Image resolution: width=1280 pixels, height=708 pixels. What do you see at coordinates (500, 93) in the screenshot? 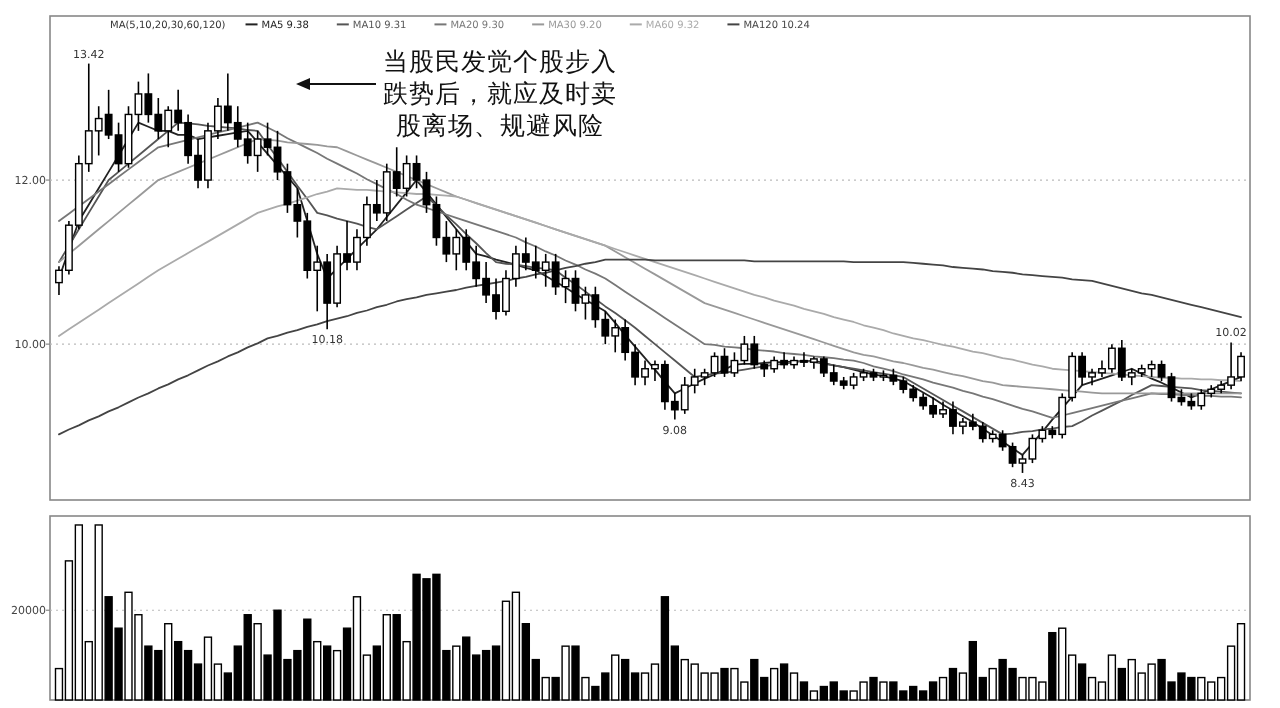
I see `annotation: 当股民发觉个股步入跌势后，就应及时卖股离场、规避风险` at bounding box center [500, 93].